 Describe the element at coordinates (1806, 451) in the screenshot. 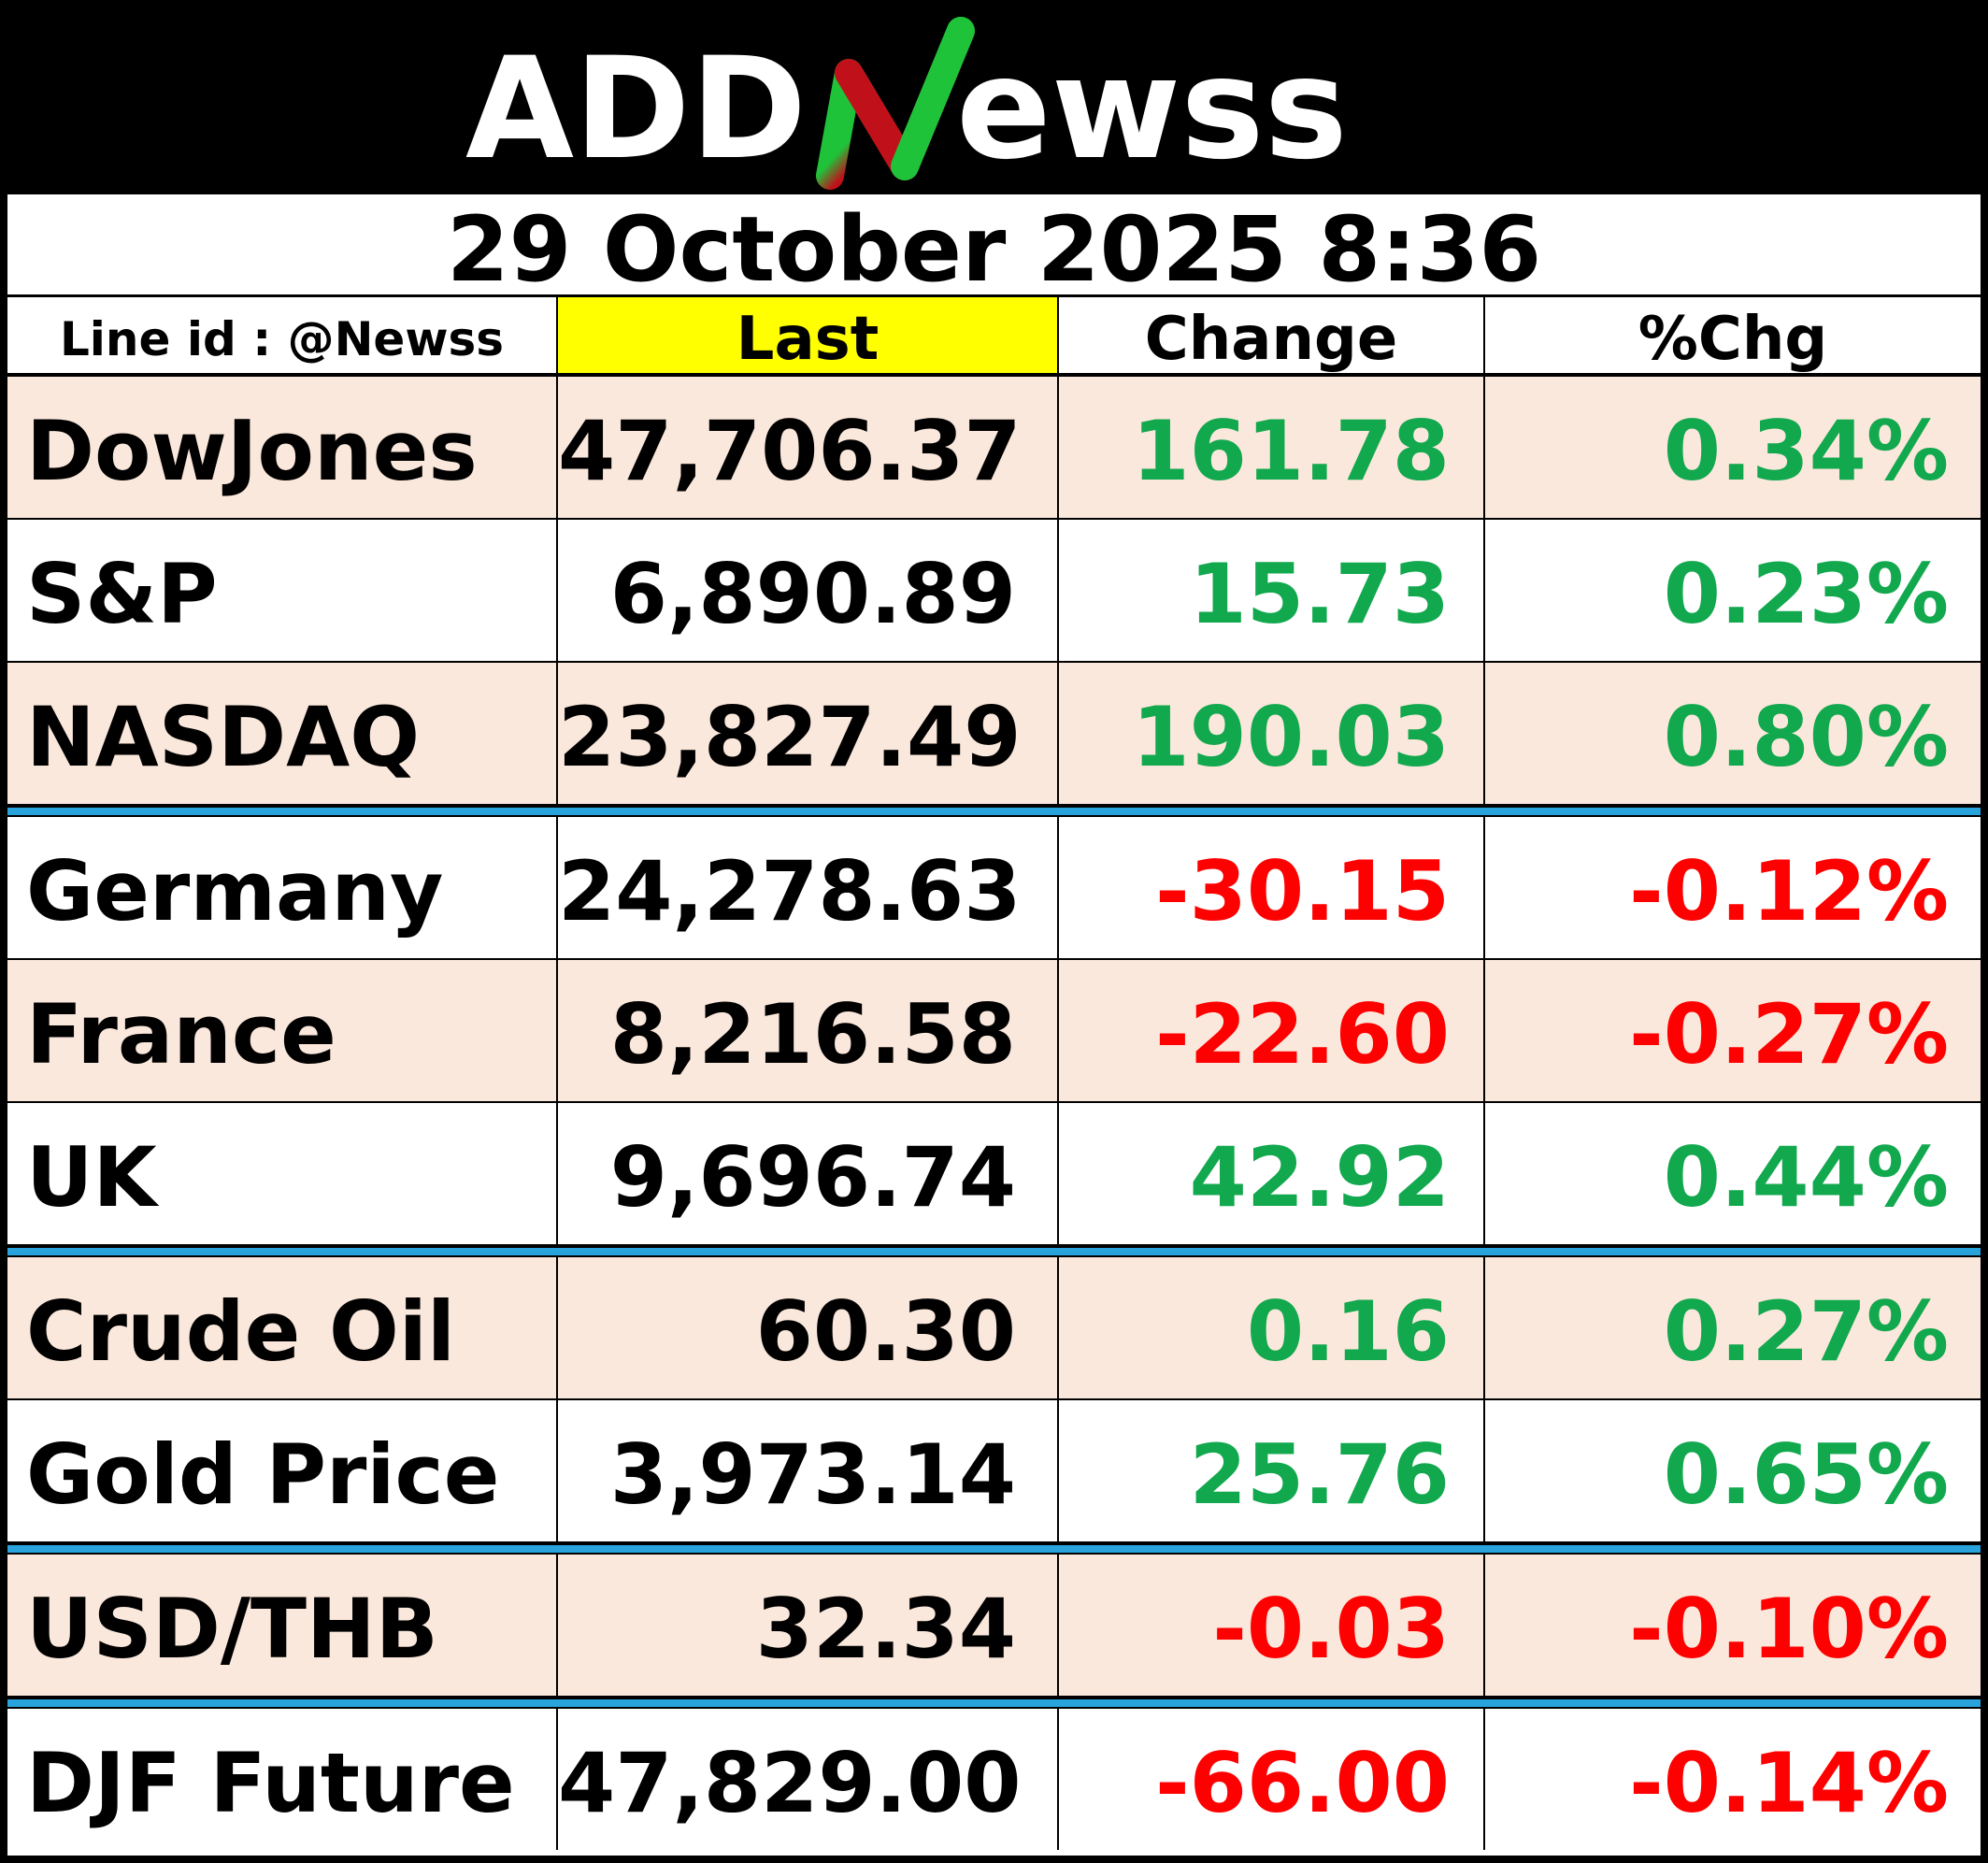

I see `row-pct-change: 0.34%` at that location.